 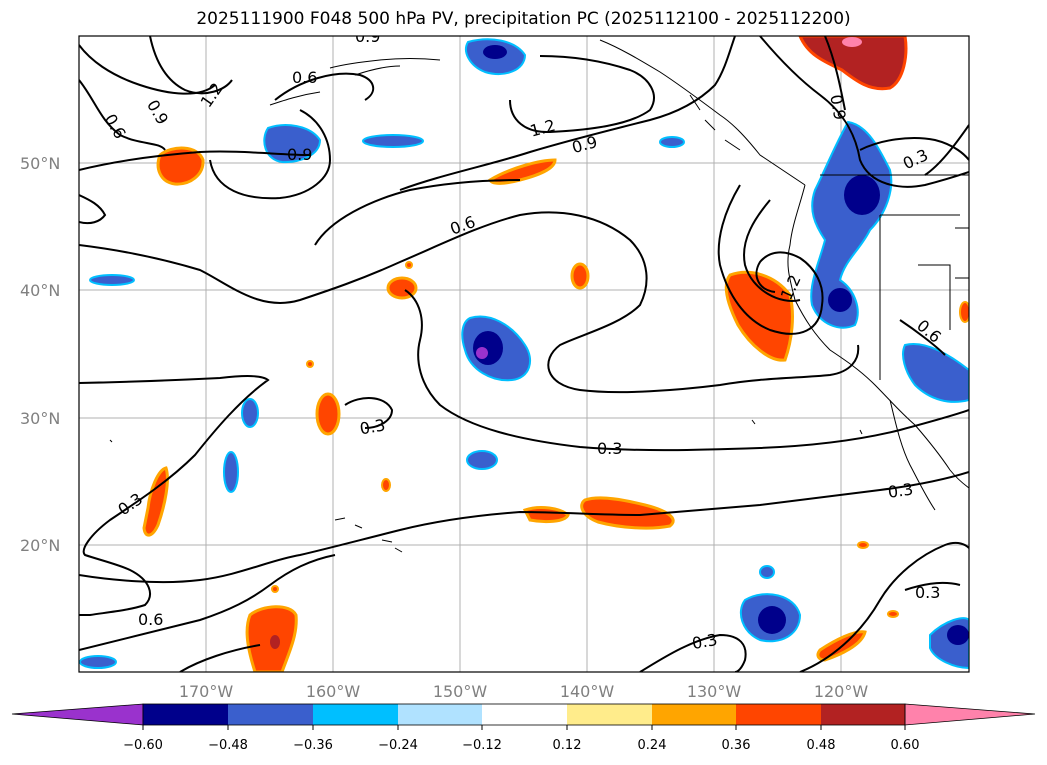 What do you see at coordinates (714, 691) in the screenshot?
I see `lon-label: 130°W` at bounding box center [714, 691].